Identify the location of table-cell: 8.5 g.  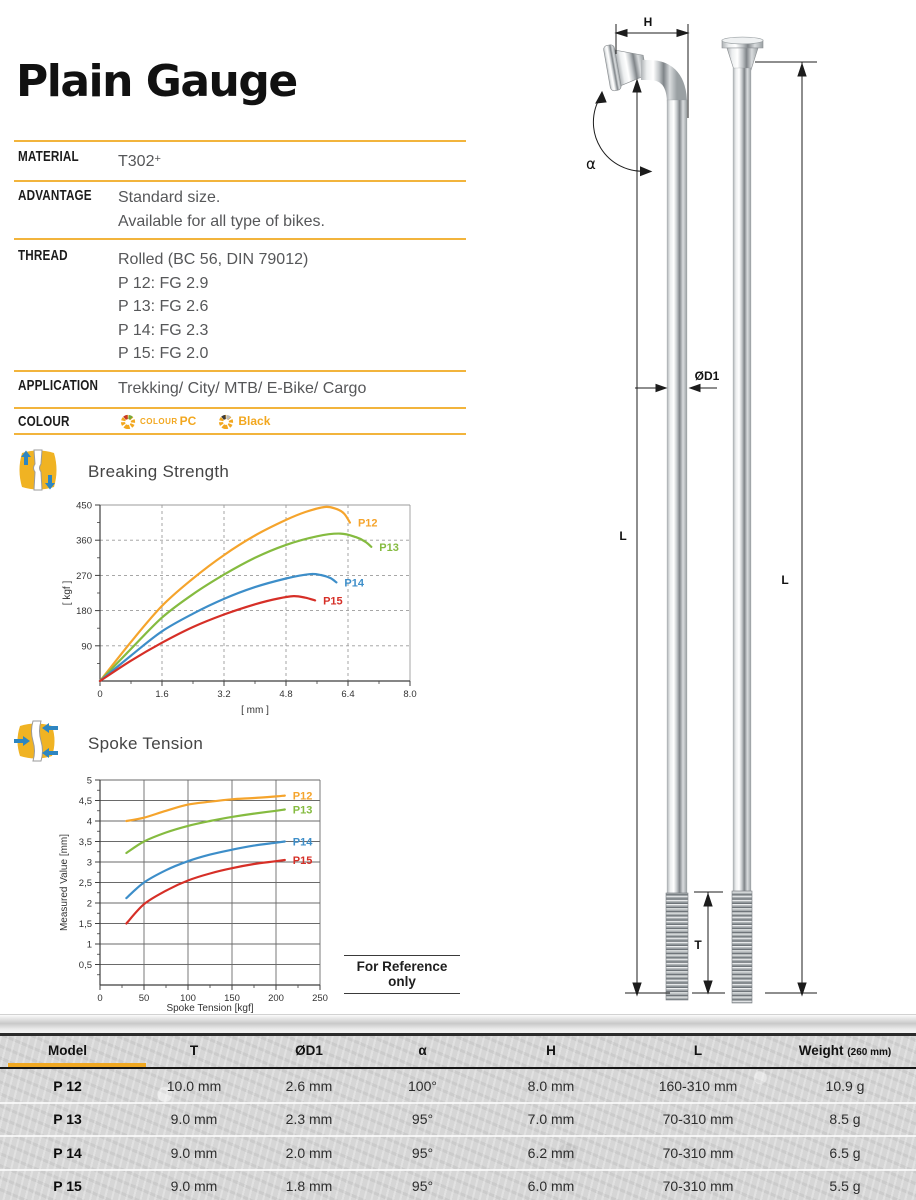
(845, 1119).